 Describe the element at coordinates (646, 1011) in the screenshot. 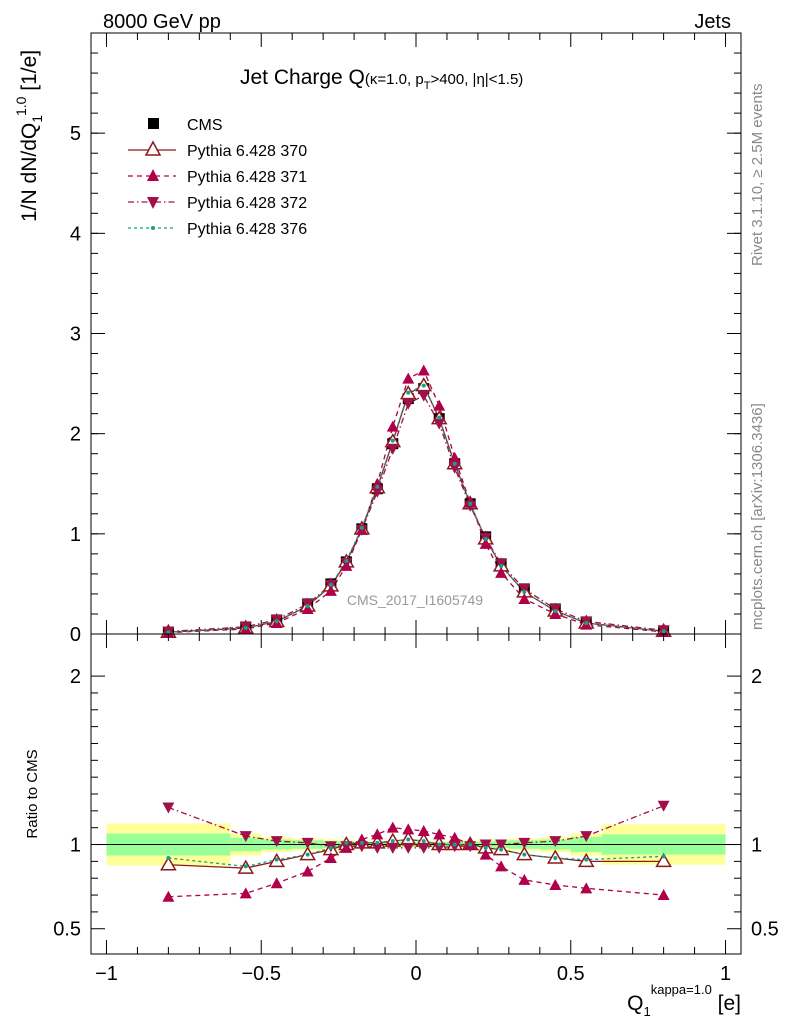

I see `ratio-xlabel-sub: 1` at that location.